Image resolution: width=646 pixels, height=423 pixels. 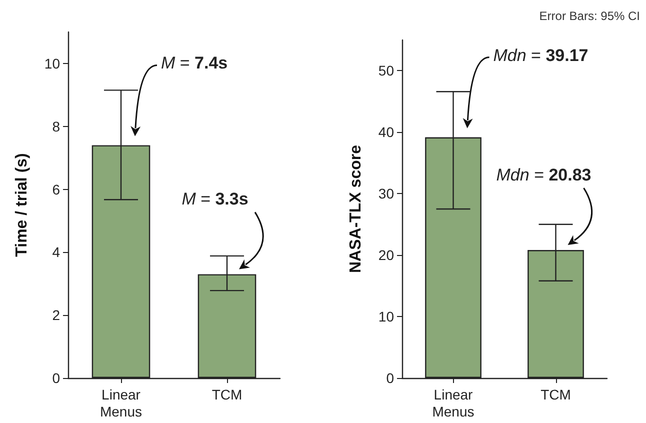 What do you see at coordinates (56, 252) in the screenshot?
I see `y-tick-label: 4` at bounding box center [56, 252].